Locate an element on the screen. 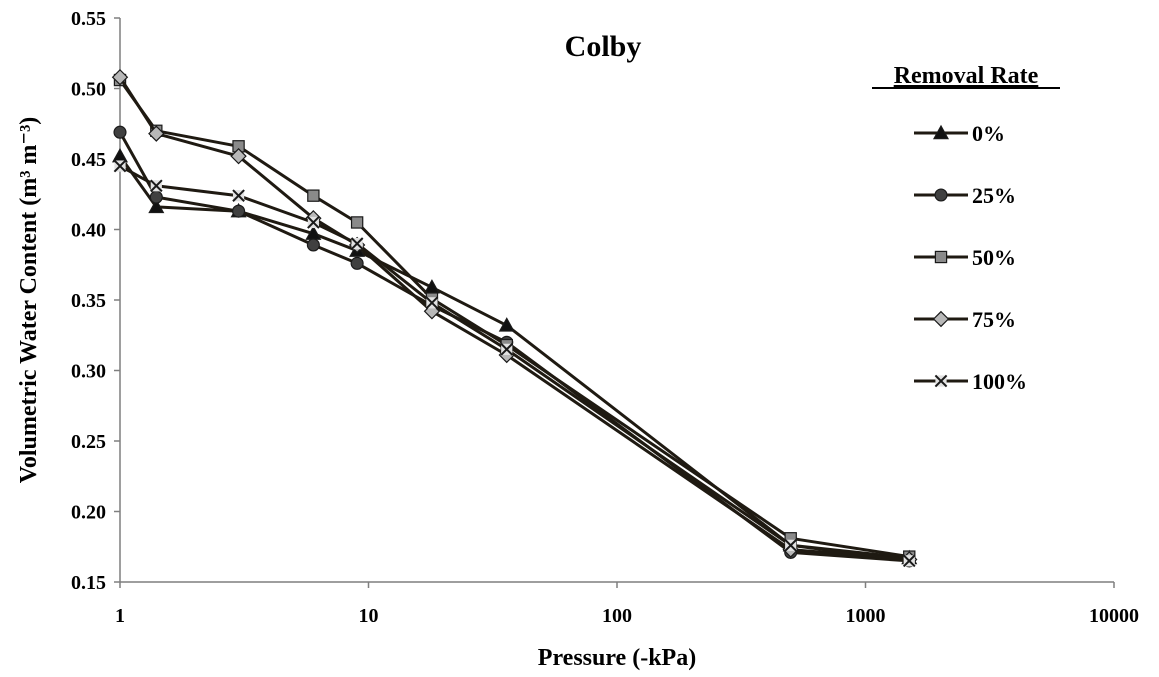 Image resolution: width=1159 pixels, height=677 pixels. legend: Removal Rate 0% 25% 50% 75% 100% is located at coordinates (966, 228).